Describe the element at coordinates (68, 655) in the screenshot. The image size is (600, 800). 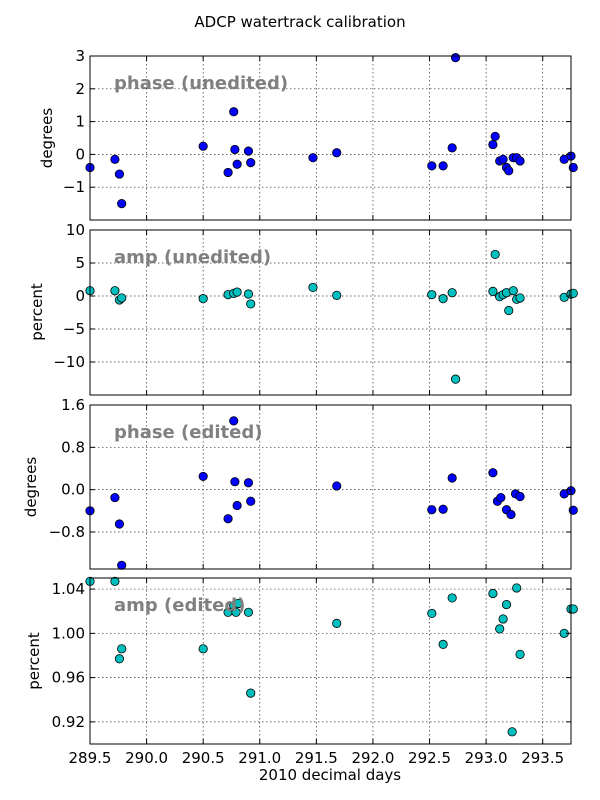
I see `y-tick-labels: 0.92 0.96 1.00 1.04` at that location.